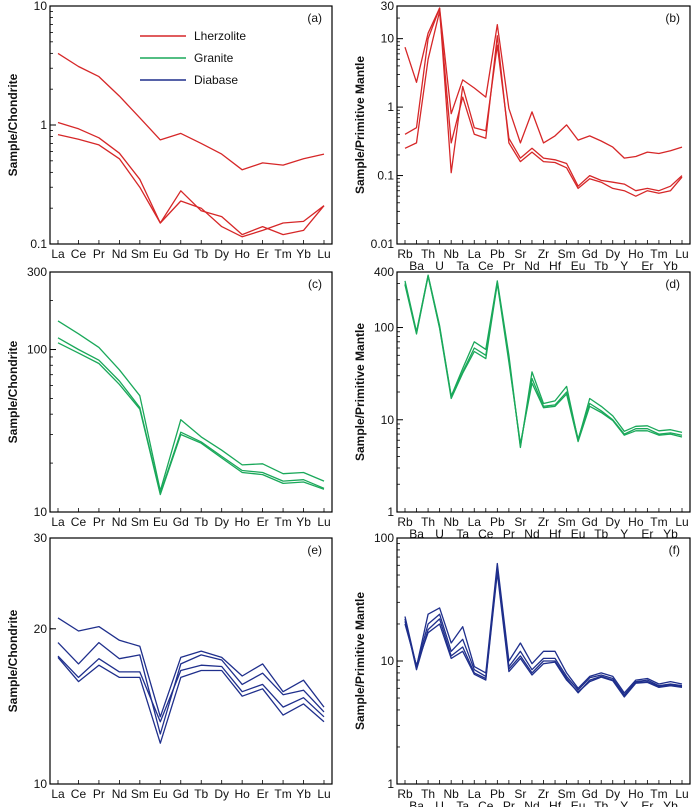  I want to click on x-tick-label: Rb, so click(405, 254).